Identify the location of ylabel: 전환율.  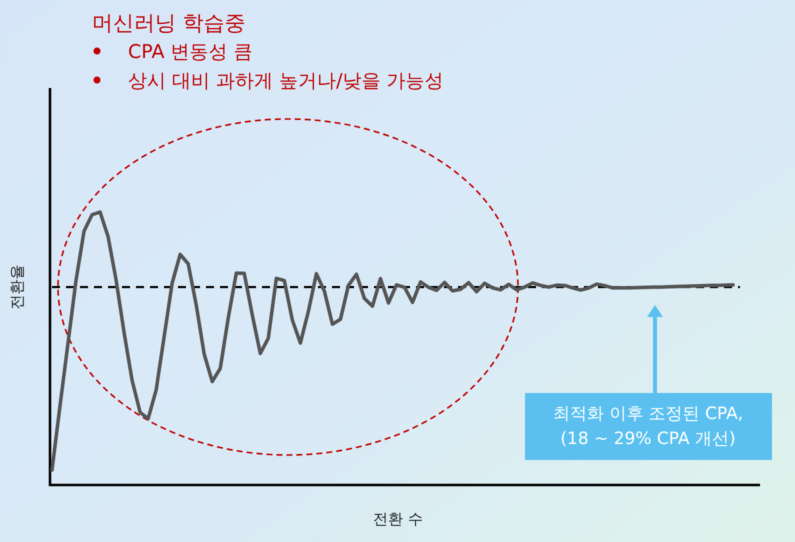
(17, 287).